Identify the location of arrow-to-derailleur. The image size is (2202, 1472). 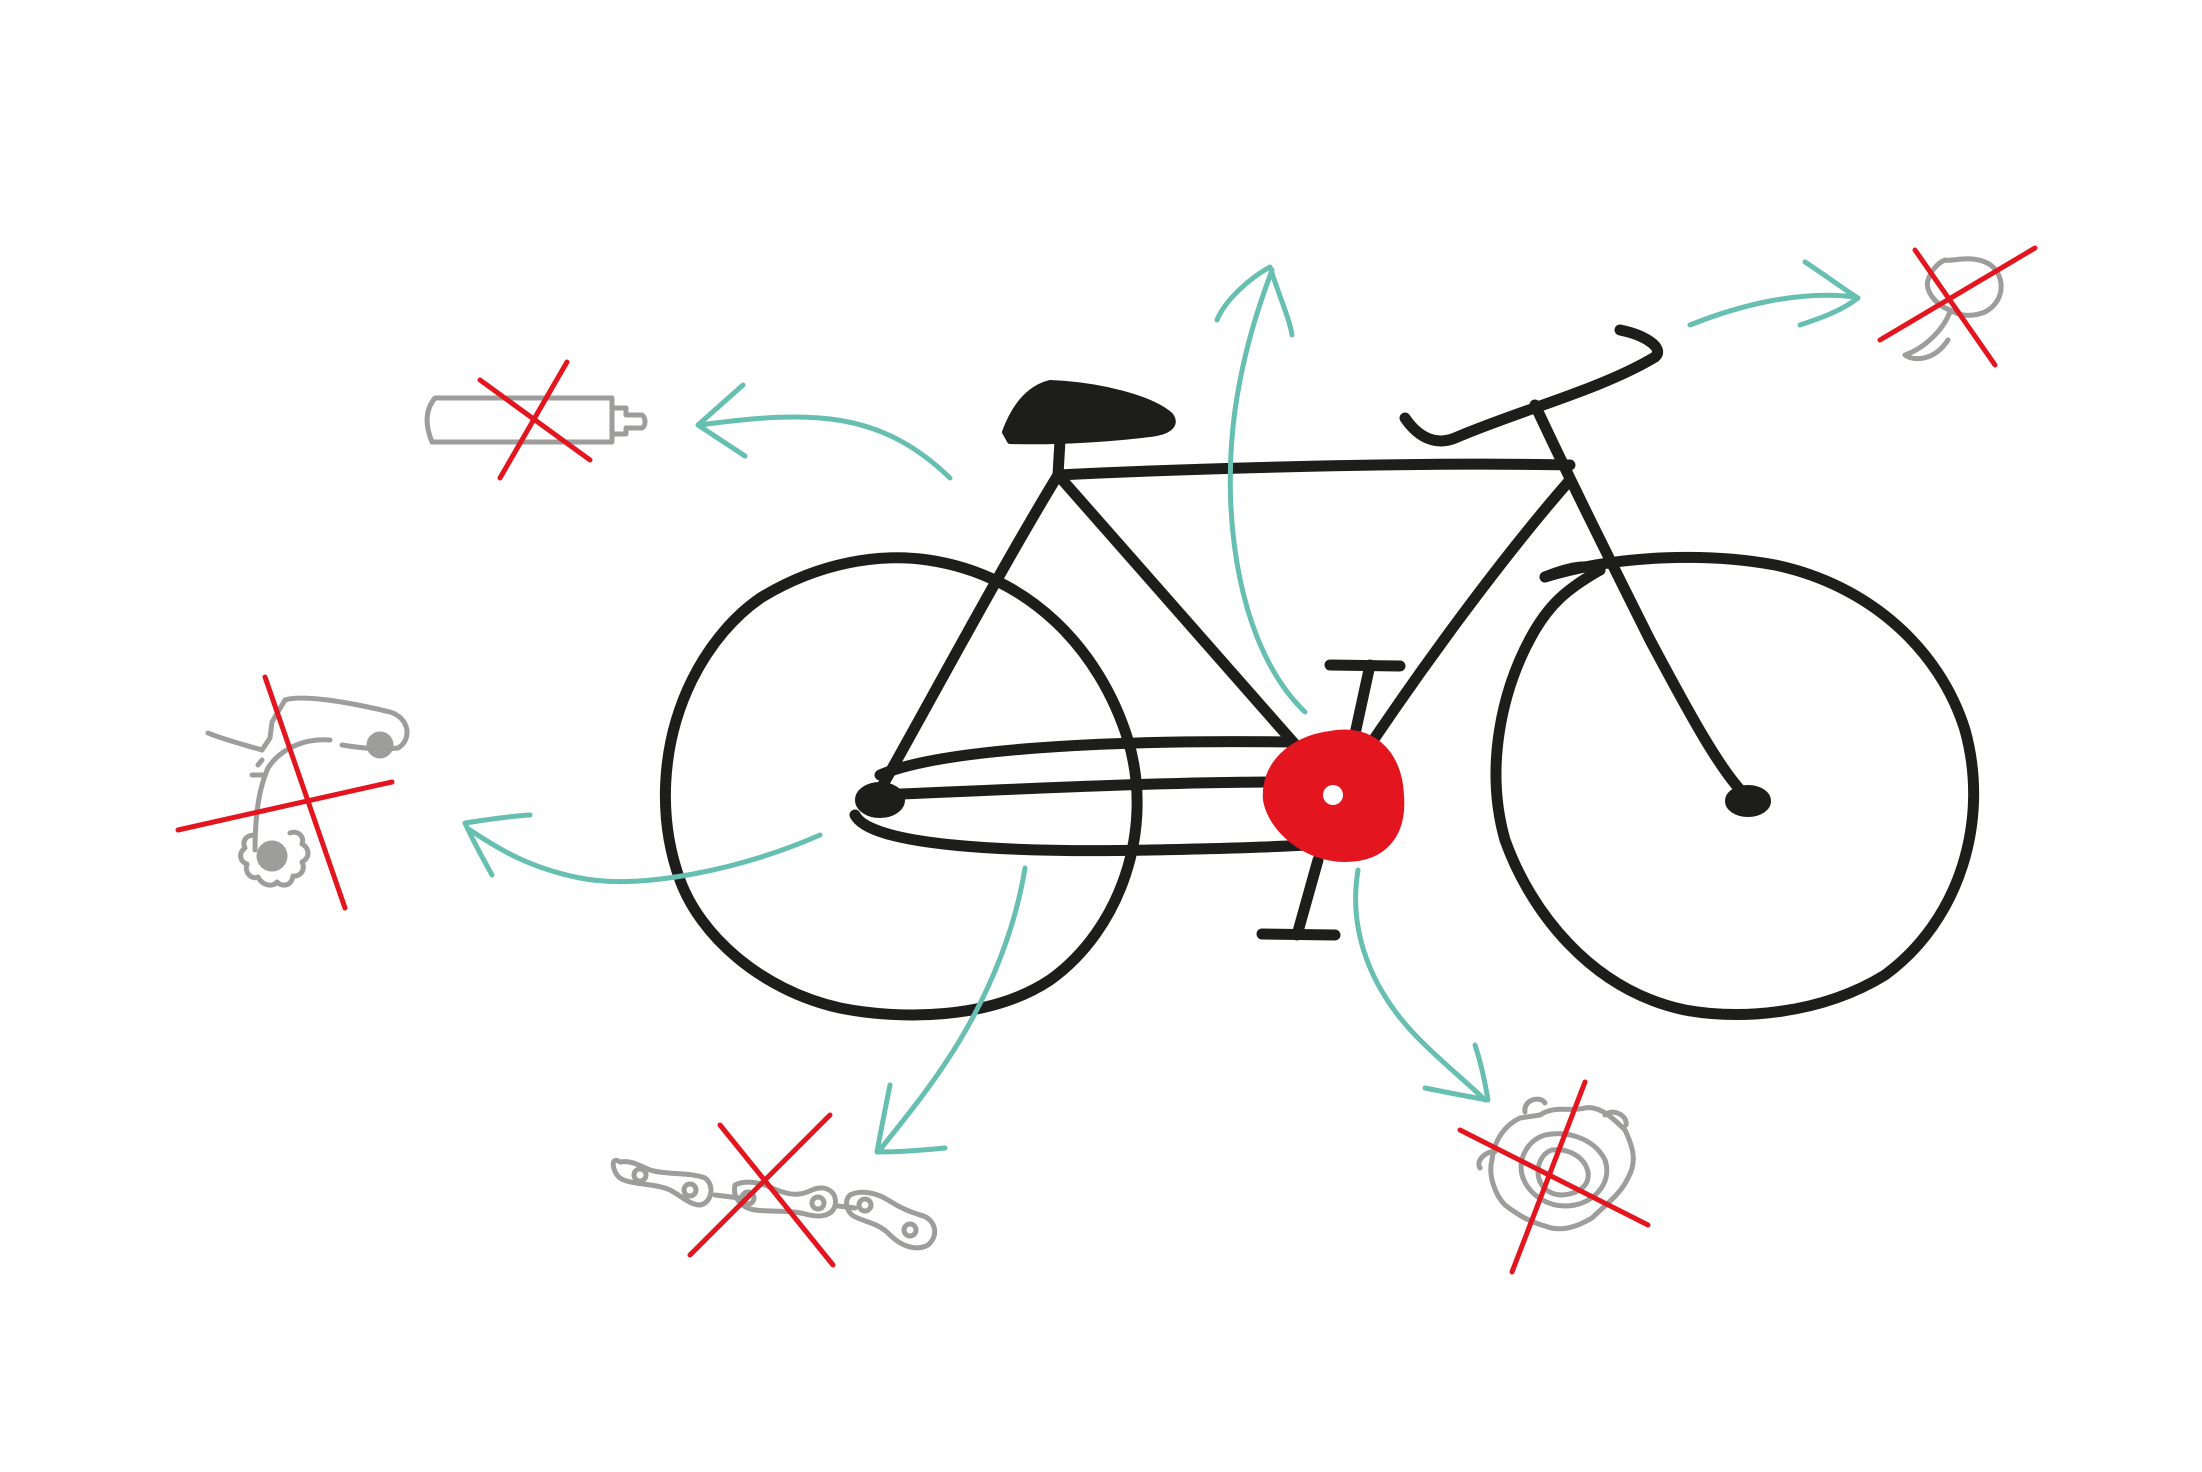
(645, 855).